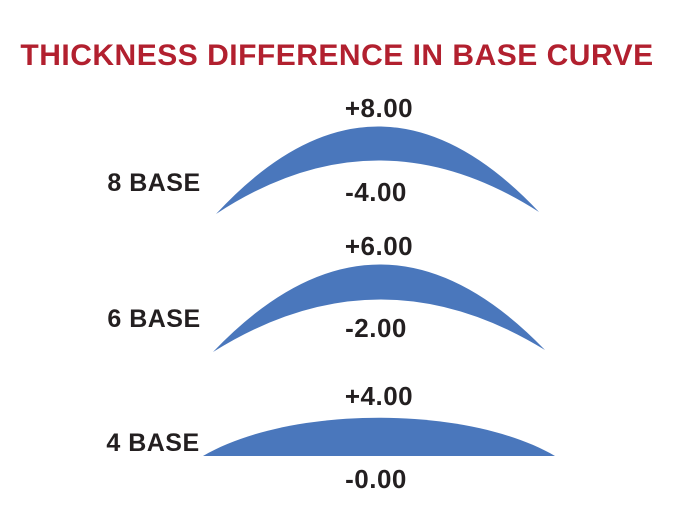 The height and width of the screenshot is (524, 674). Describe the element at coordinates (153, 443) in the screenshot. I see `base-label-4-base: 4 BASE` at that location.